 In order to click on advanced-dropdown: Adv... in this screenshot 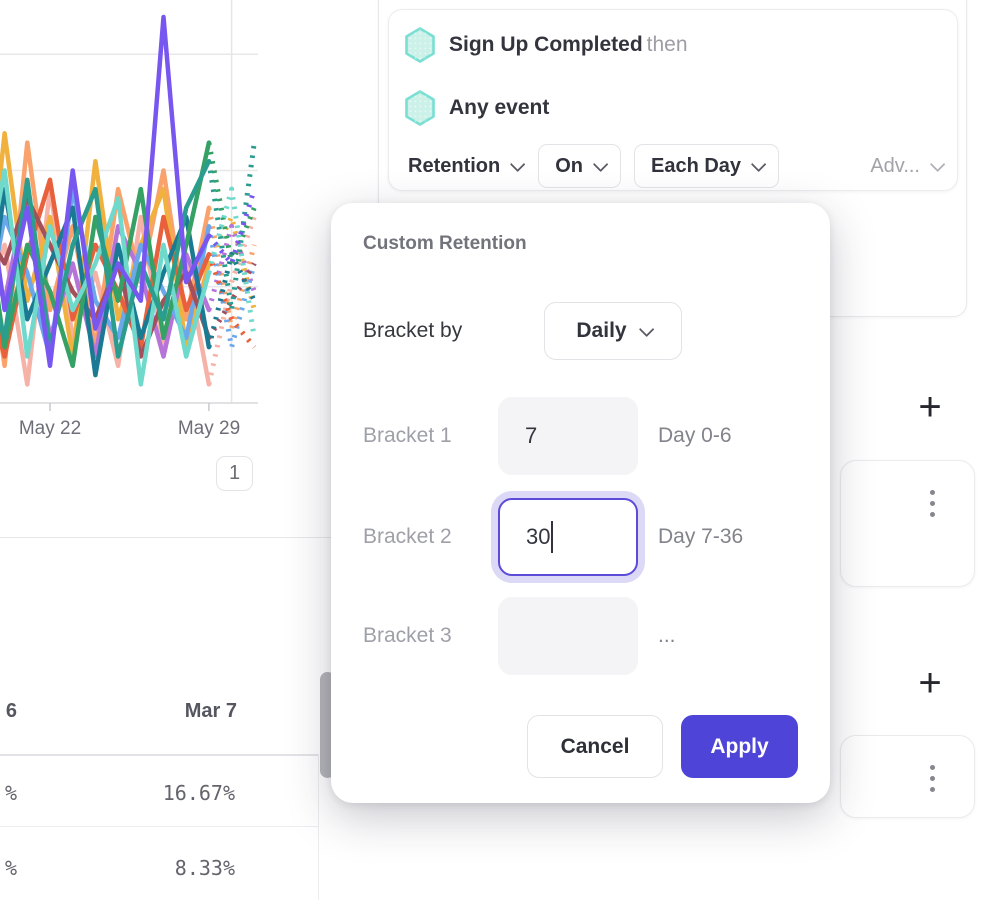, I will do `click(908, 166)`.